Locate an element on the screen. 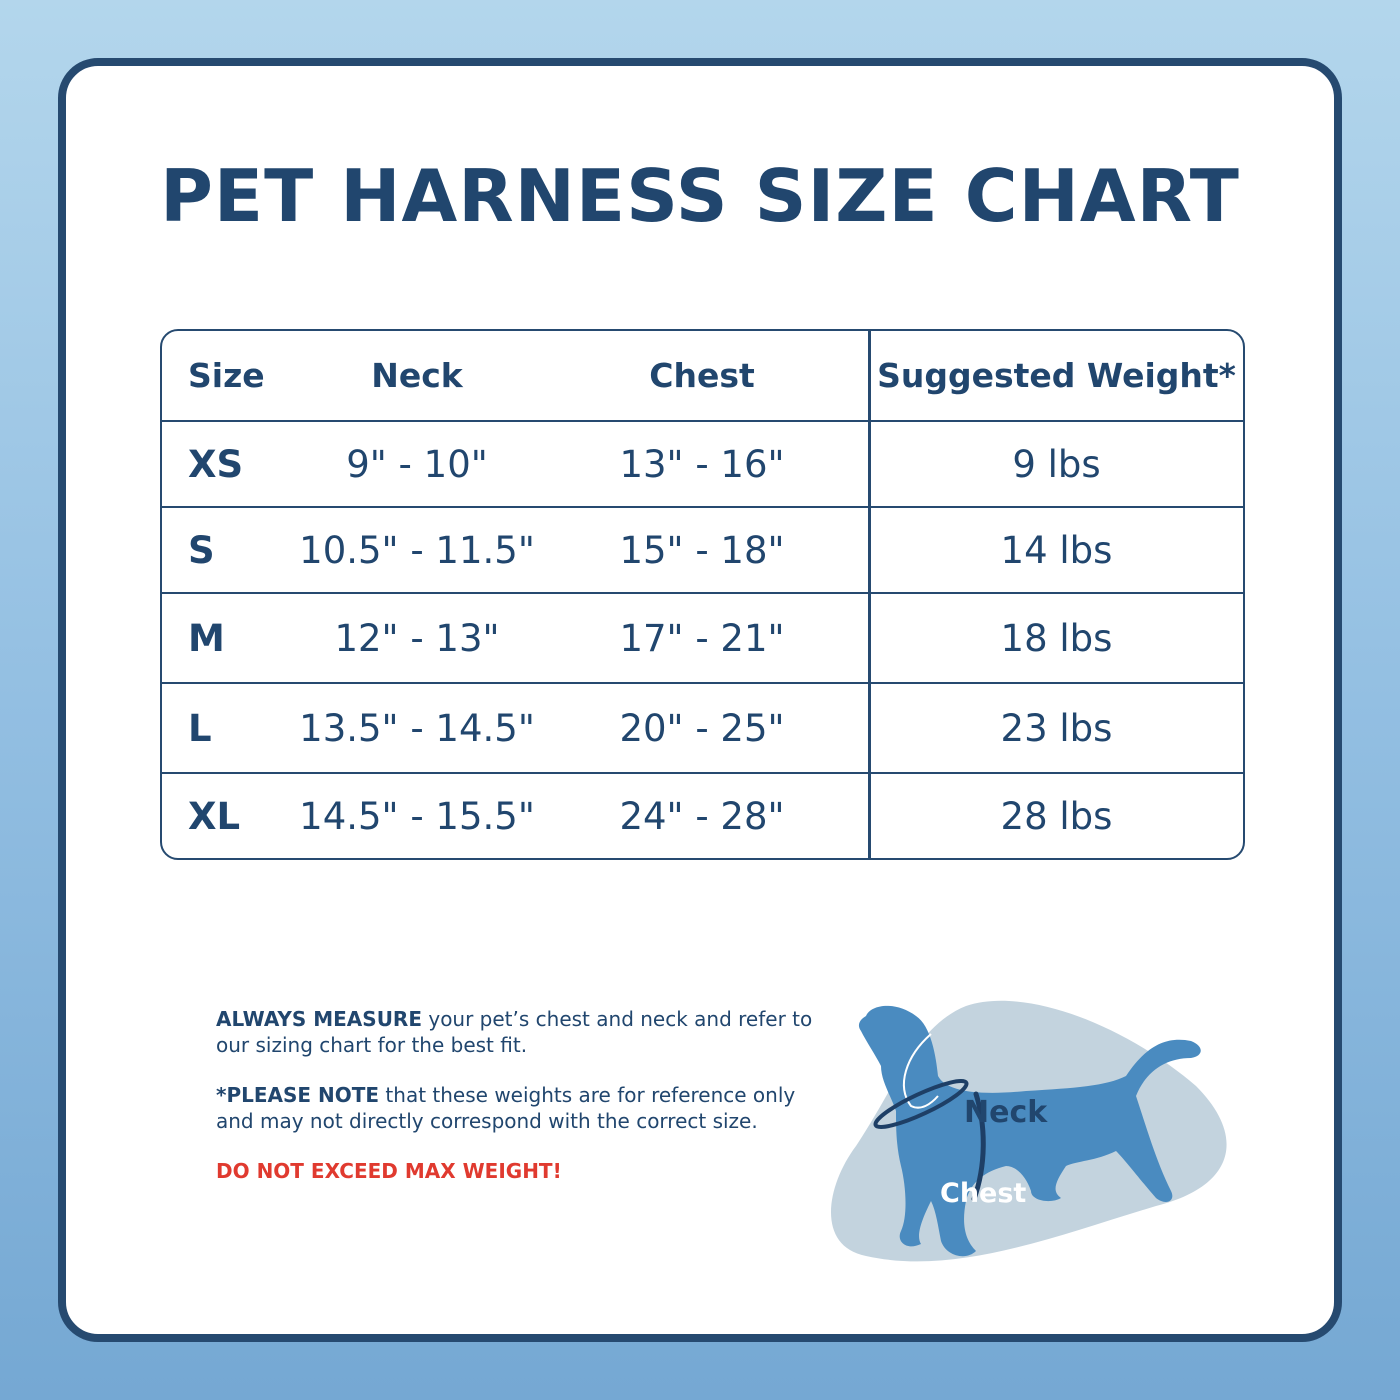  neck-cell: 9" - 10" is located at coordinates (417, 464).